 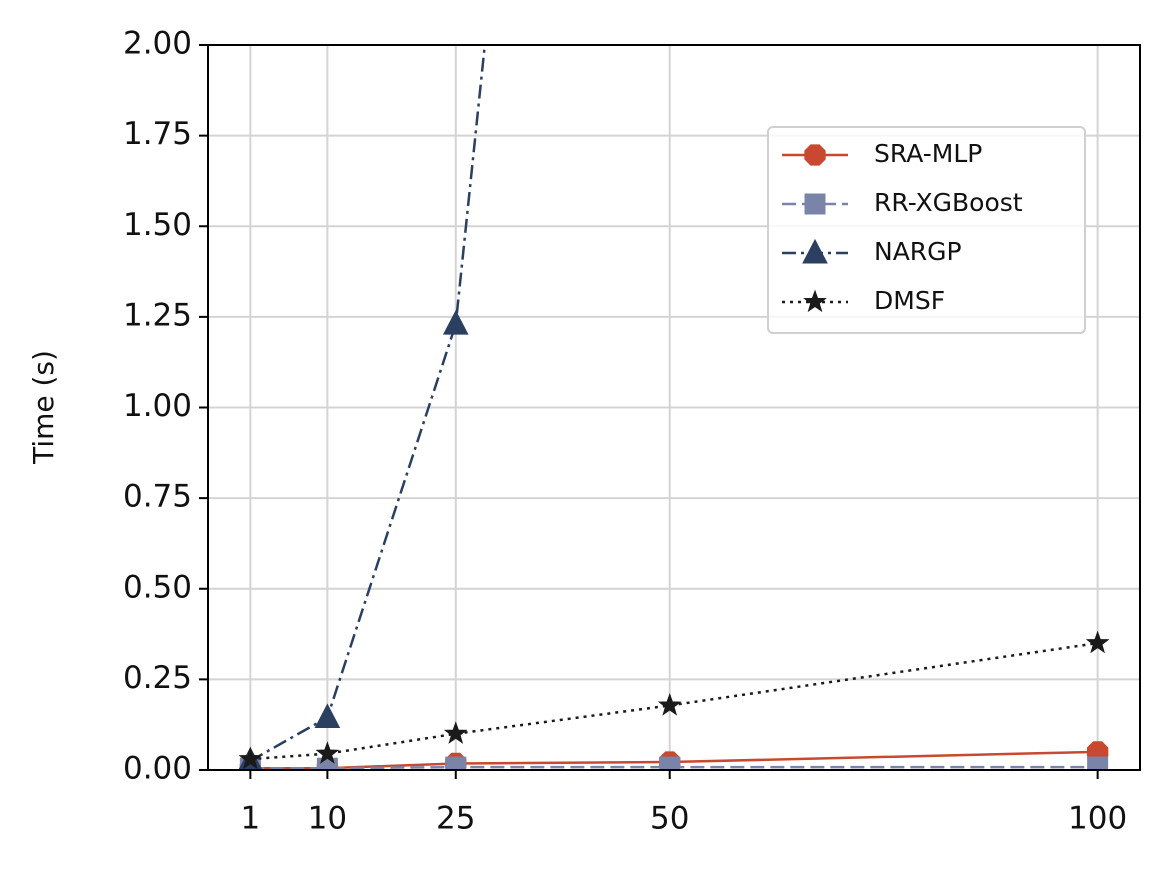 I want to click on legend-label: DMSF, so click(x=909, y=300).